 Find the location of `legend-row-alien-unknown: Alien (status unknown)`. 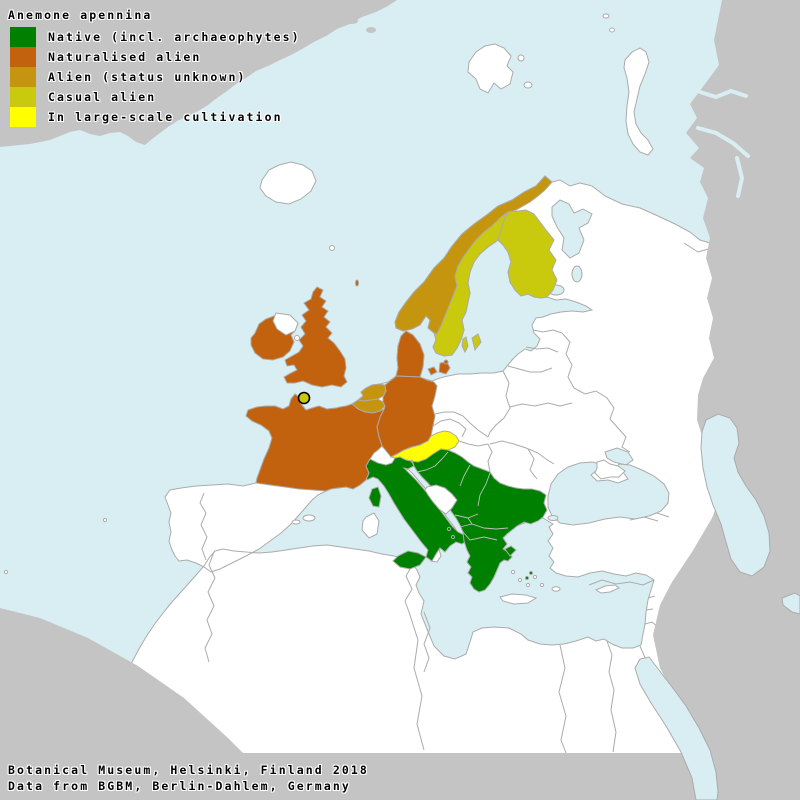

legend-row-alien-unknown: Alien (status unknown) is located at coordinates (155, 77).